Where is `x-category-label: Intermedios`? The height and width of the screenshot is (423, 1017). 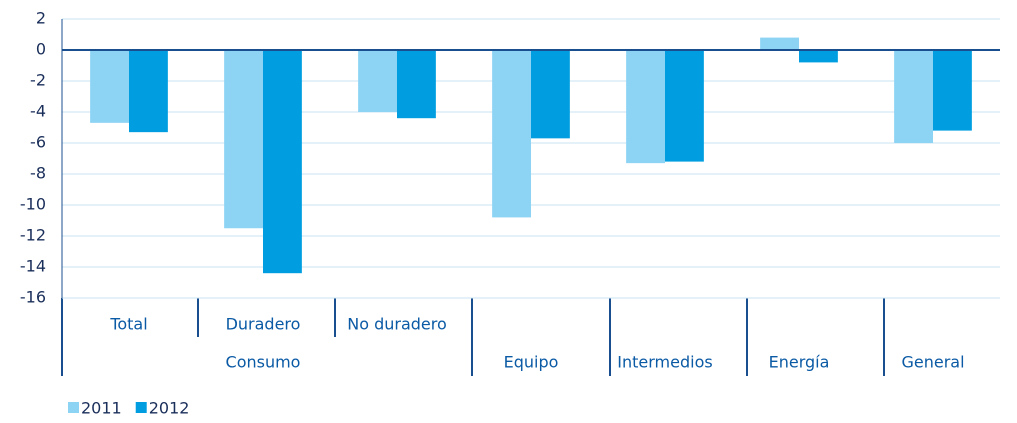 x-category-label: Intermedios is located at coordinates (664, 362).